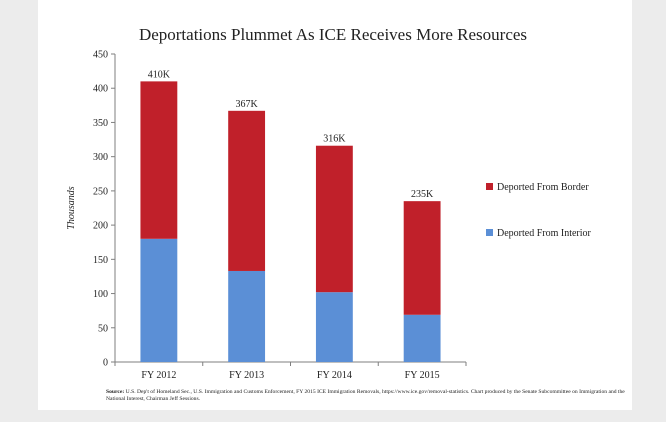  I want to click on y-tick-label: 100, so click(100, 294).